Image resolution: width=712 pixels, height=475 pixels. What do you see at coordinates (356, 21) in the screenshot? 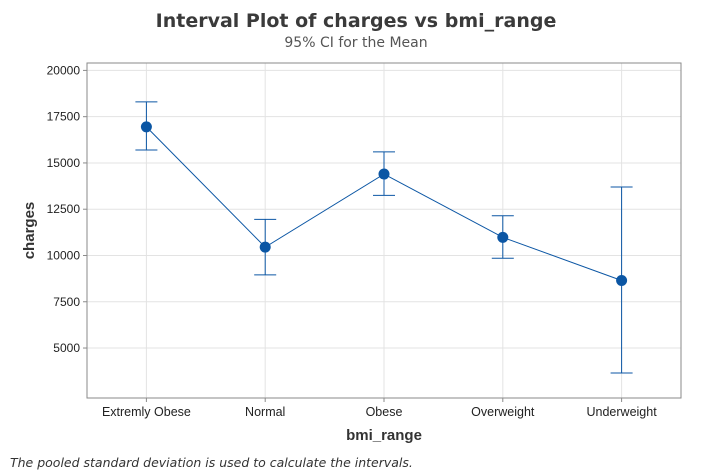
I see `chart-title: Interval Plot of charges vs bmi_range` at bounding box center [356, 21].